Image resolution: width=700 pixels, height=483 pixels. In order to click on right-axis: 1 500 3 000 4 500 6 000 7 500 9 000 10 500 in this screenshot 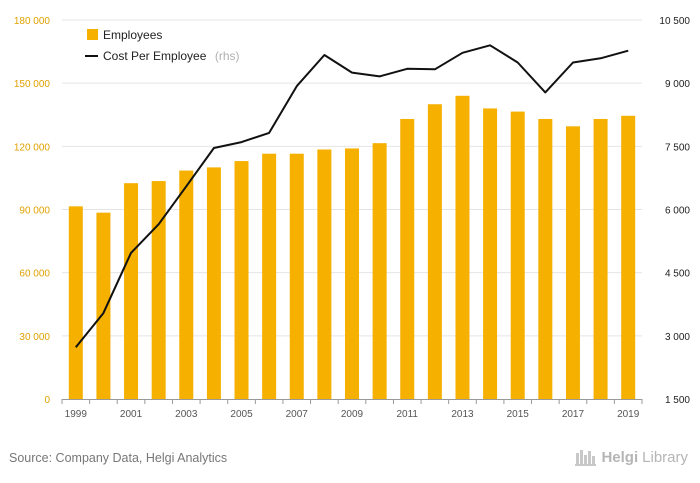, I will do `click(674, 211)`.